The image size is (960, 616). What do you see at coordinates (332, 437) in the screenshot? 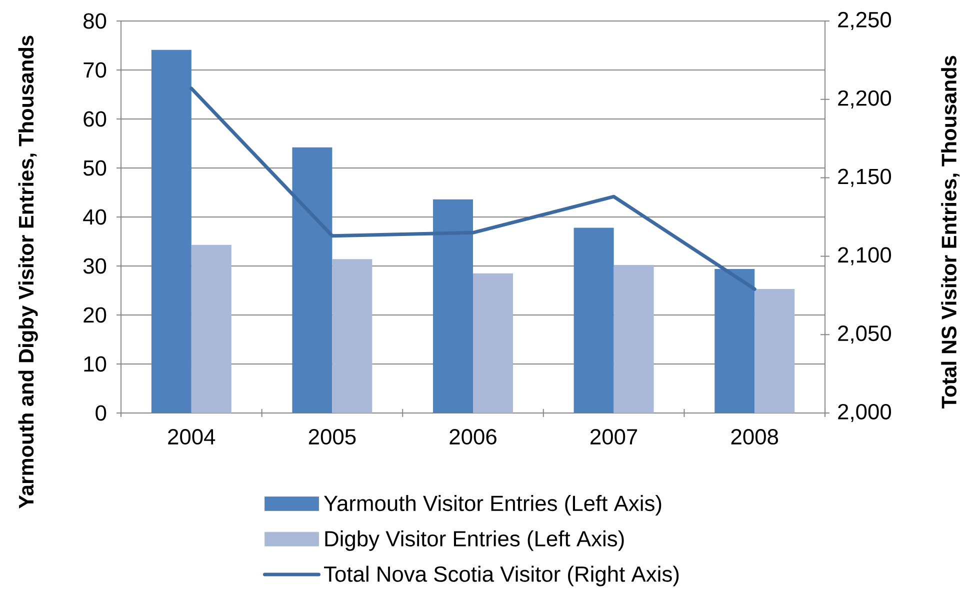
I see `x-tick-label: 2005` at bounding box center [332, 437].